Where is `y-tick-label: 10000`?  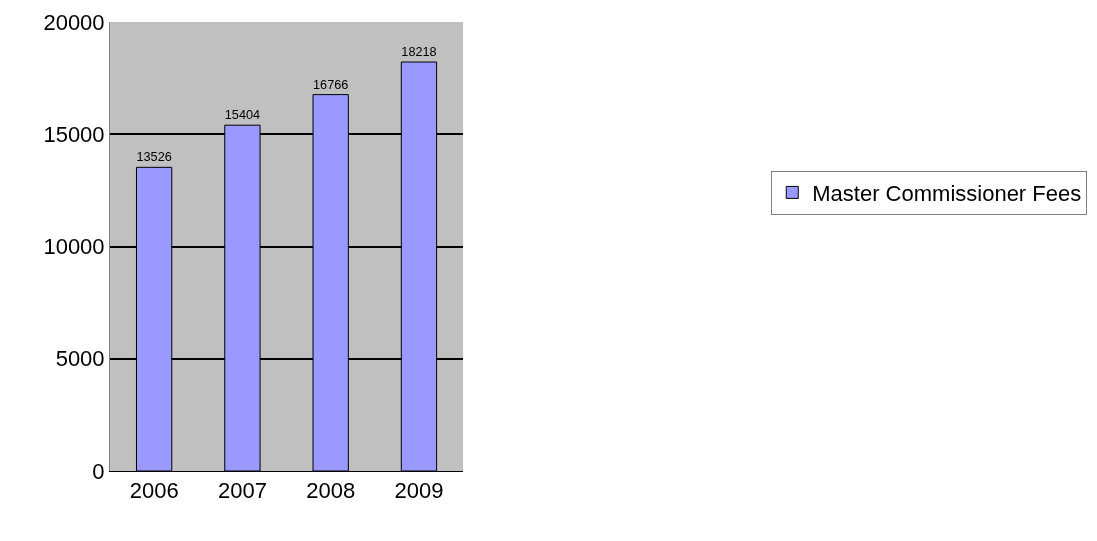
y-tick-label: 10000 is located at coordinates (74, 247).